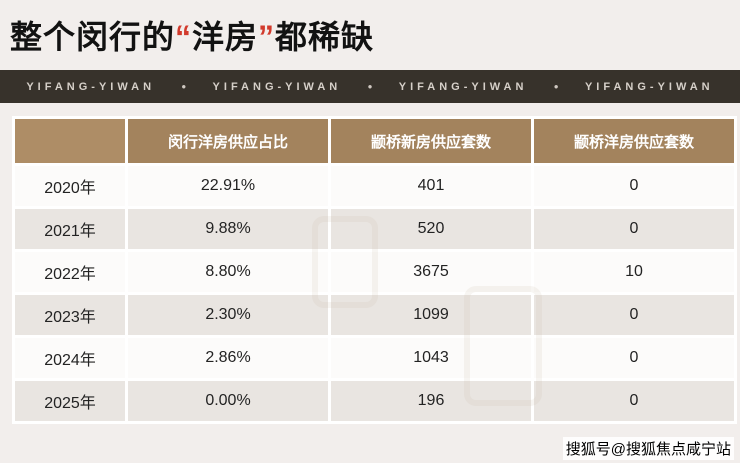 The width and height of the screenshot is (740, 463). What do you see at coordinates (93, 37) in the screenshot?
I see `title-prefix: 整个闵行的` at bounding box center [93, 37].